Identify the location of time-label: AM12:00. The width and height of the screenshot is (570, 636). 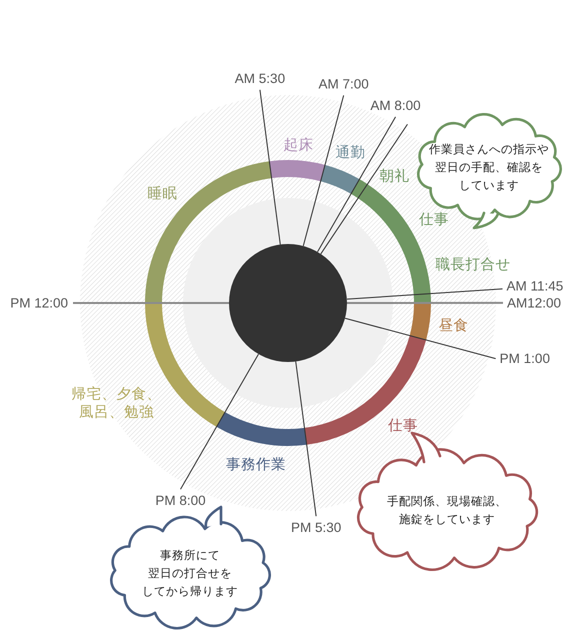
(534, 302).